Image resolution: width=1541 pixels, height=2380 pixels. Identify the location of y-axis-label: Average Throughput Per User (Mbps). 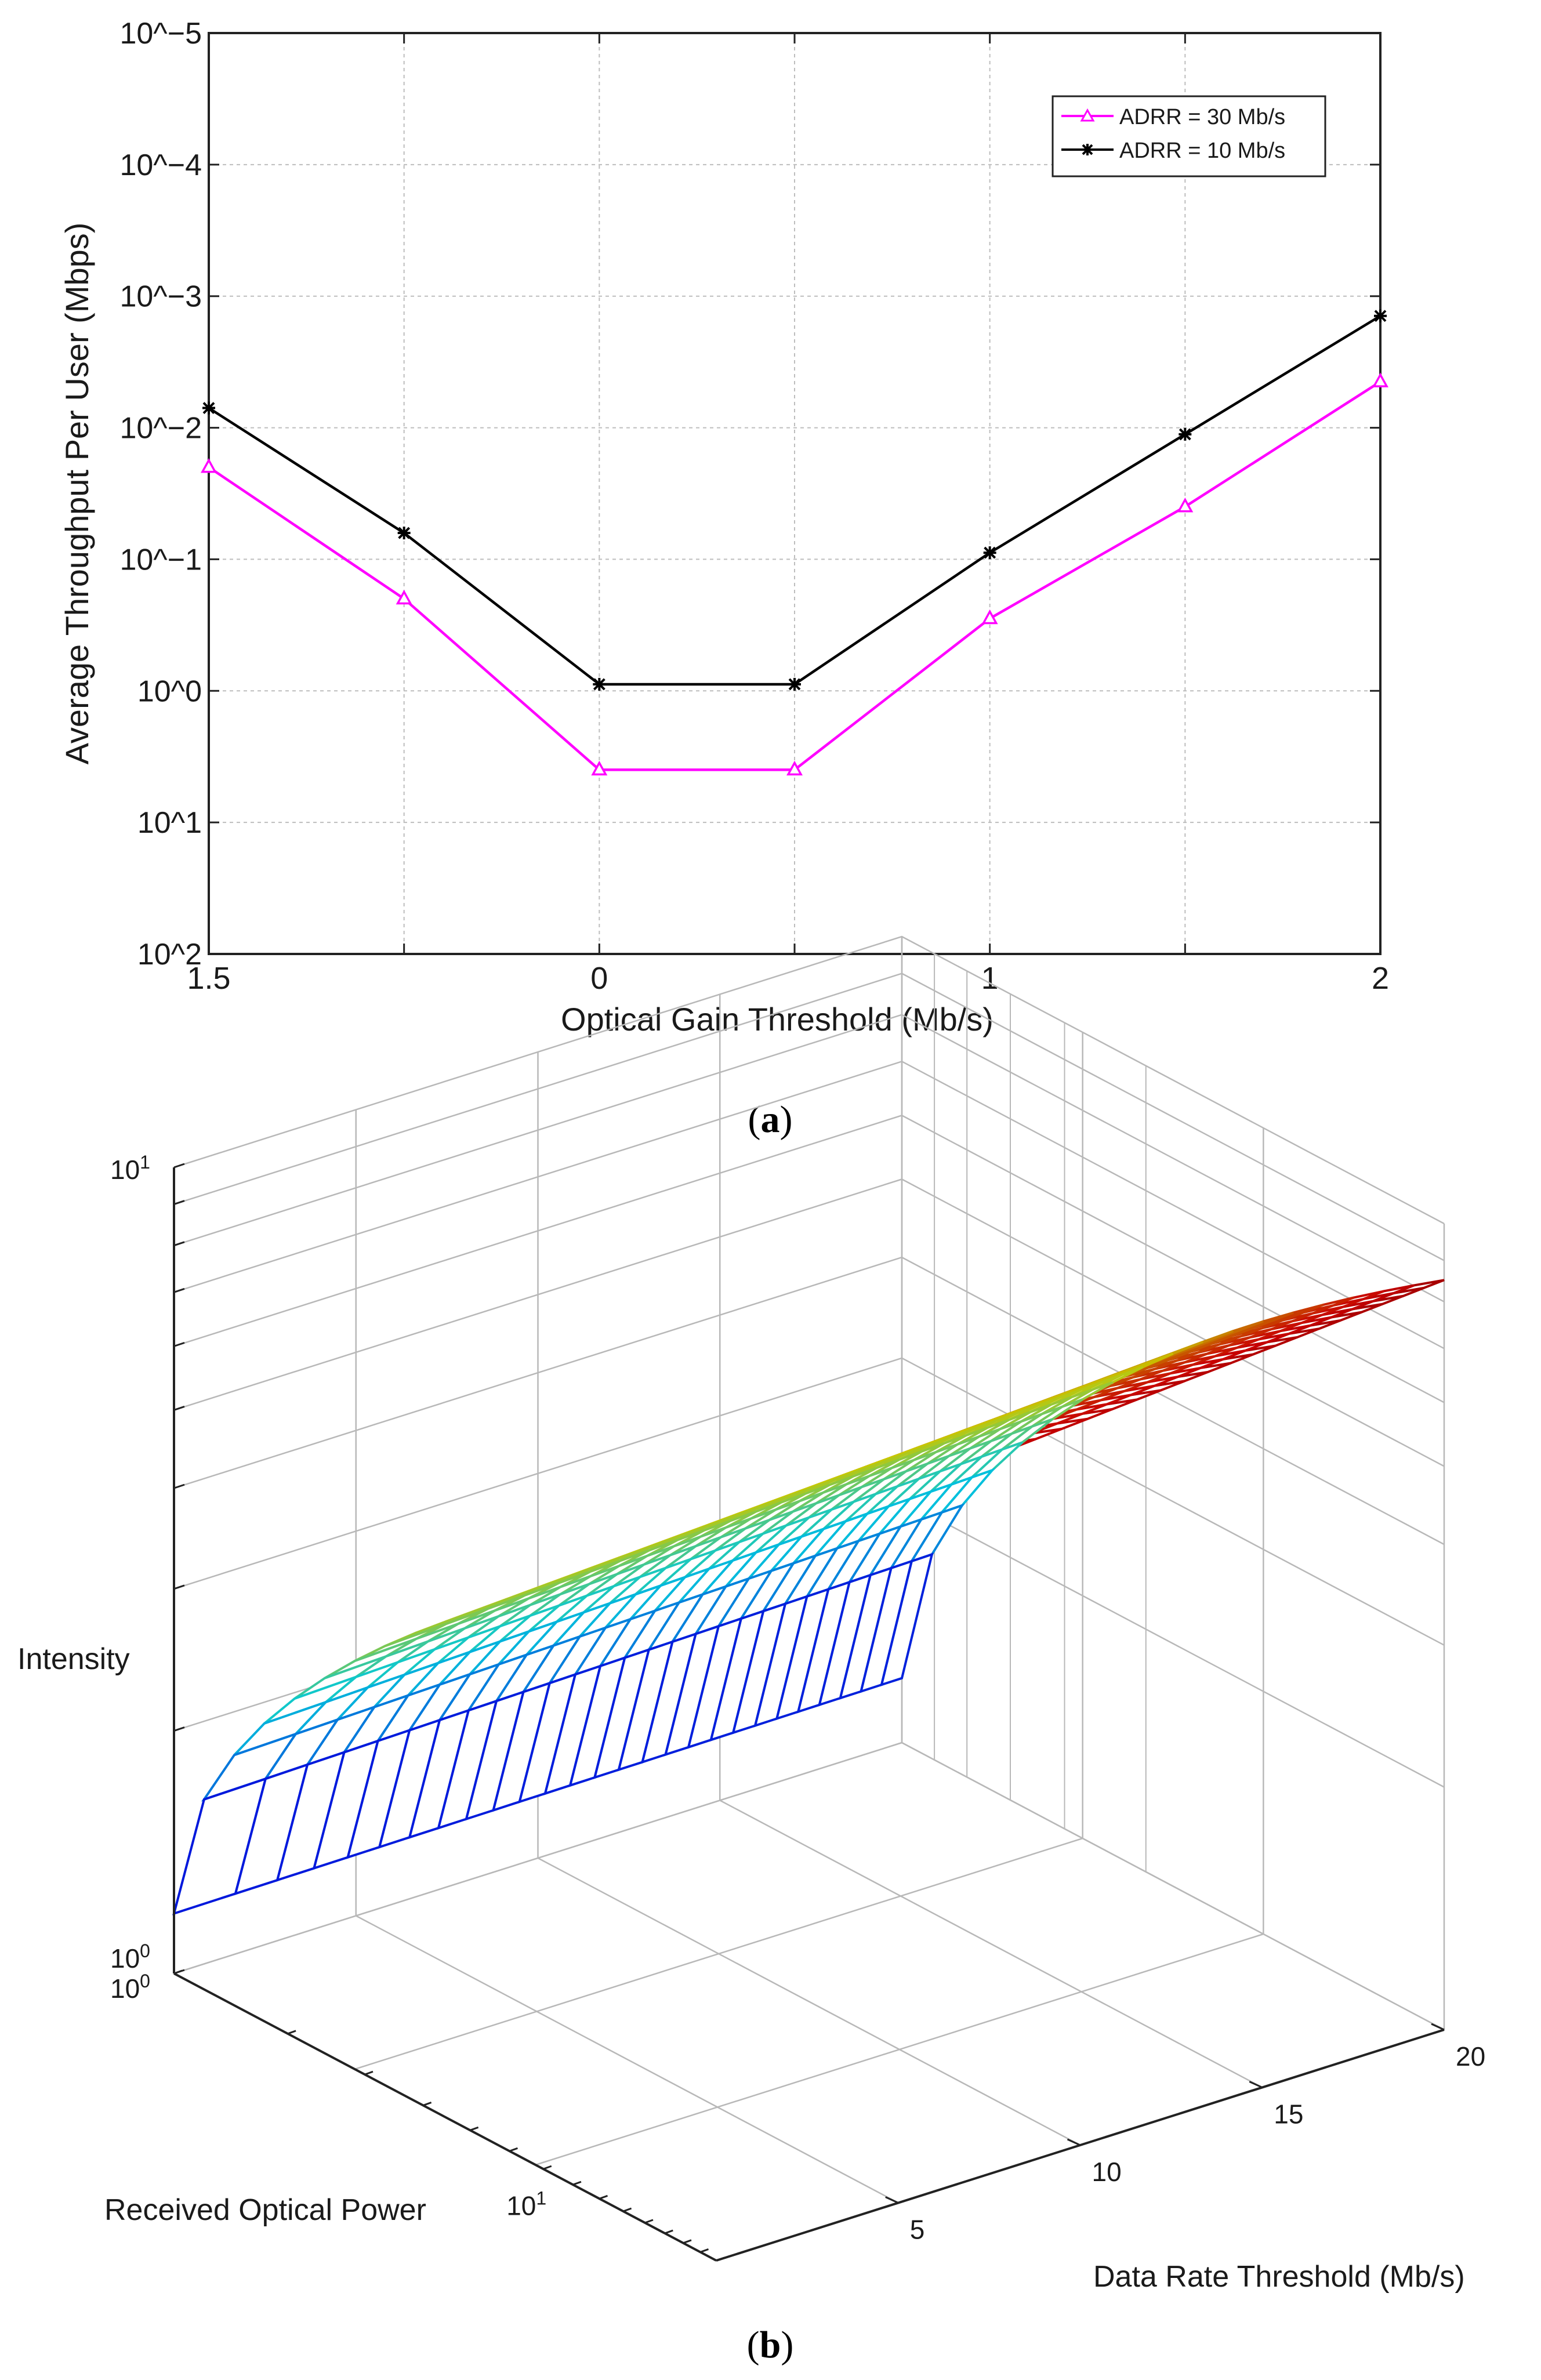
(77, 494).